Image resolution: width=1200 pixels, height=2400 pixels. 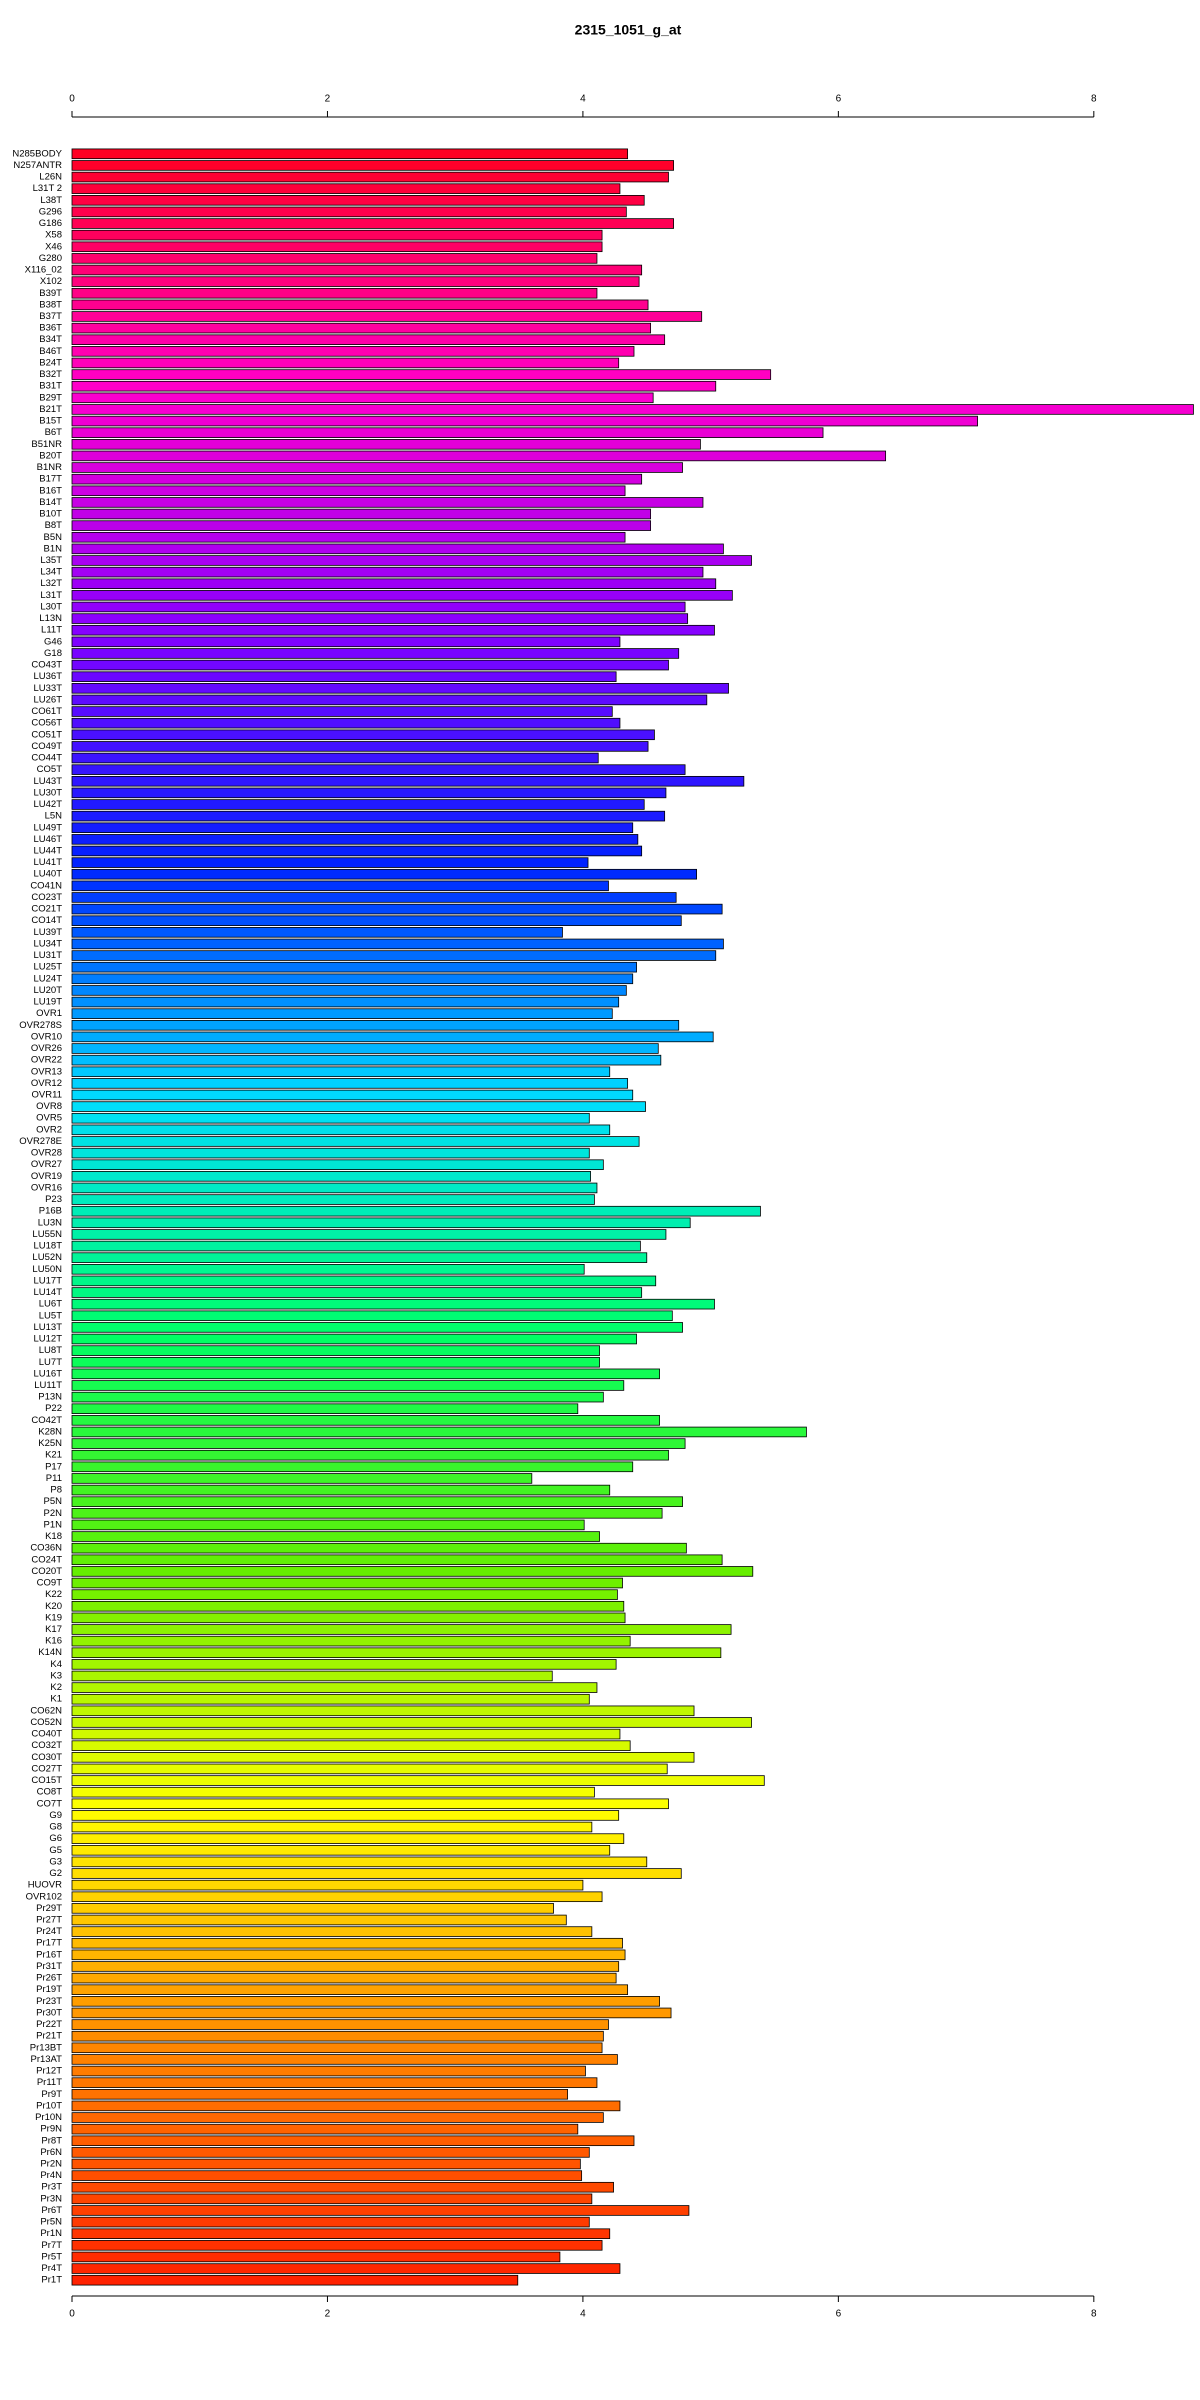 I want to click on y-tick-label: L31T 2, so click(x=47, y=188).